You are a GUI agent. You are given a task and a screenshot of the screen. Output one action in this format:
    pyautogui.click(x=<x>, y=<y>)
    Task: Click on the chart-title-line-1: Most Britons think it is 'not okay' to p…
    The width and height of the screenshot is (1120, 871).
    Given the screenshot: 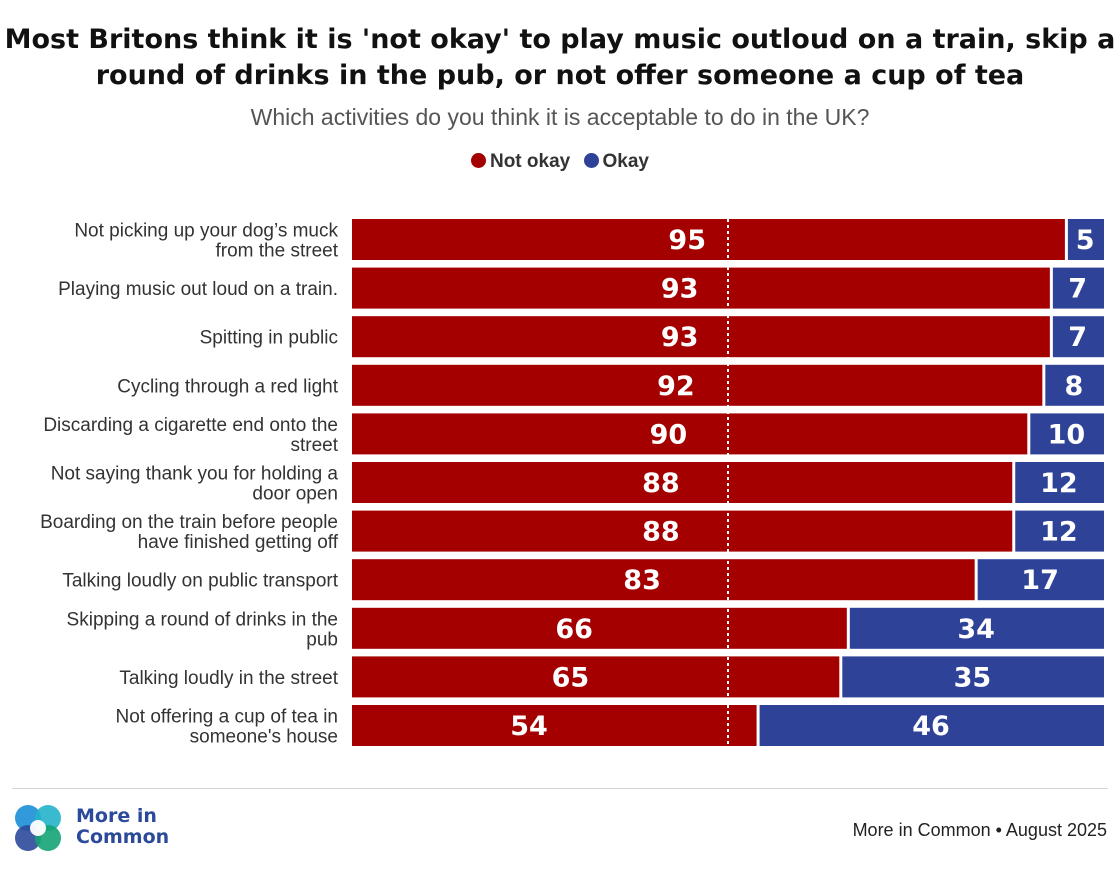 What is the action you would take?
    pyautogui.click(x=560, y=39)
    